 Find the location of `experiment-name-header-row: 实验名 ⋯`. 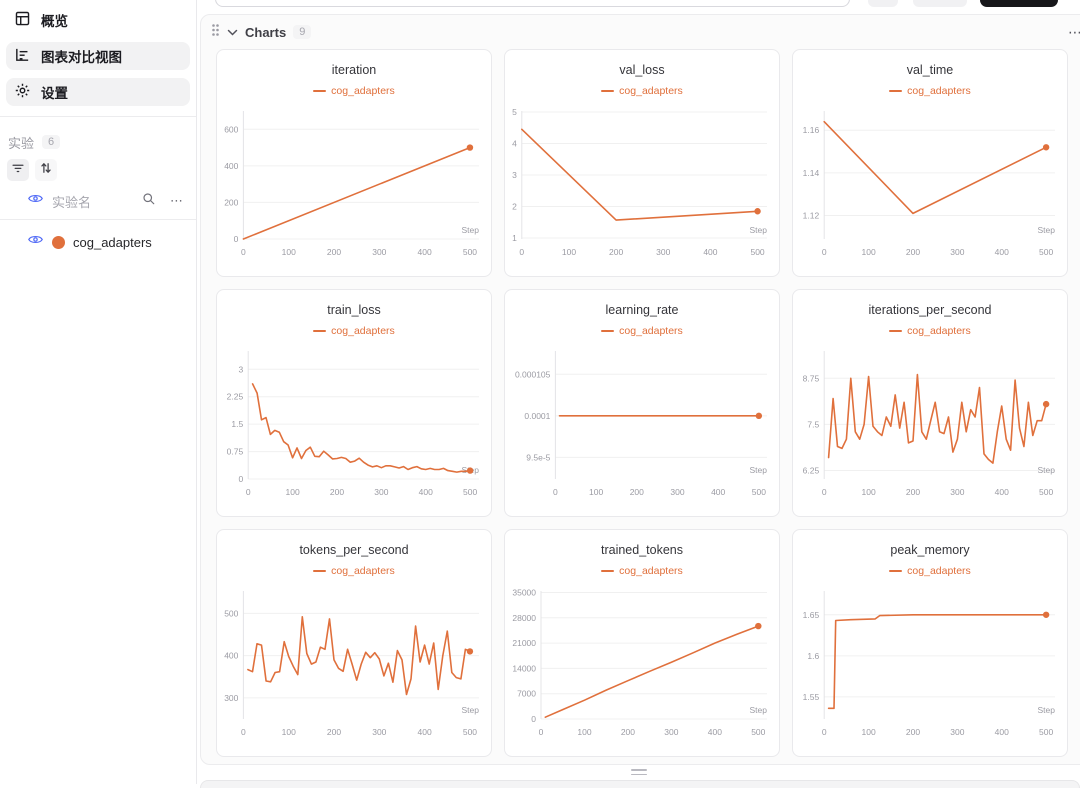

experiment-name-header-row: 实验名 ⋯ is located at coordinates (98, 201).